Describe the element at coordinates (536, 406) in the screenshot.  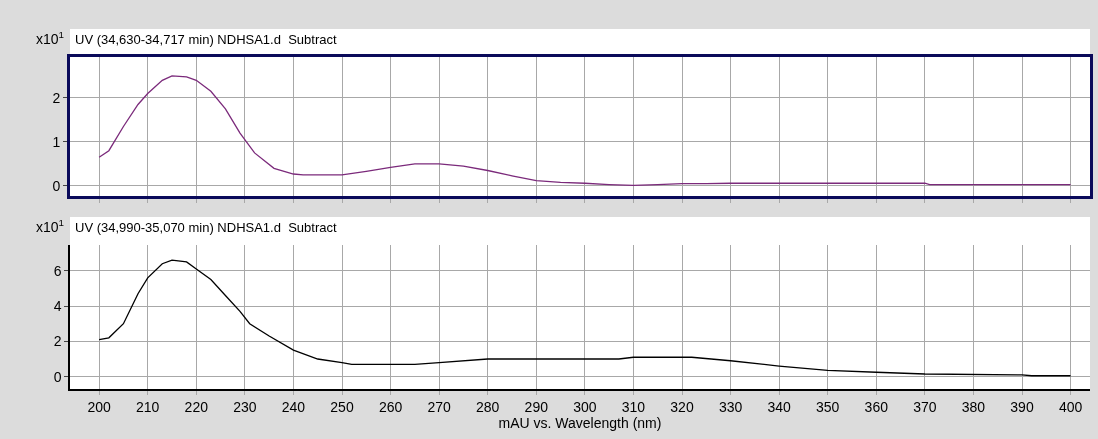
I see `x-tick-label: 290` at that location.